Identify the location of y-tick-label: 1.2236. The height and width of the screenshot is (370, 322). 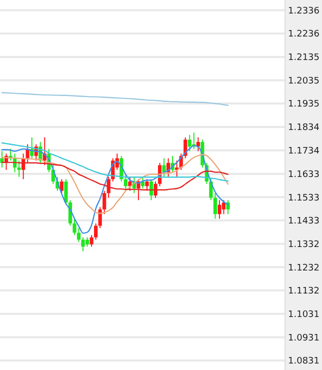
(304, 35).